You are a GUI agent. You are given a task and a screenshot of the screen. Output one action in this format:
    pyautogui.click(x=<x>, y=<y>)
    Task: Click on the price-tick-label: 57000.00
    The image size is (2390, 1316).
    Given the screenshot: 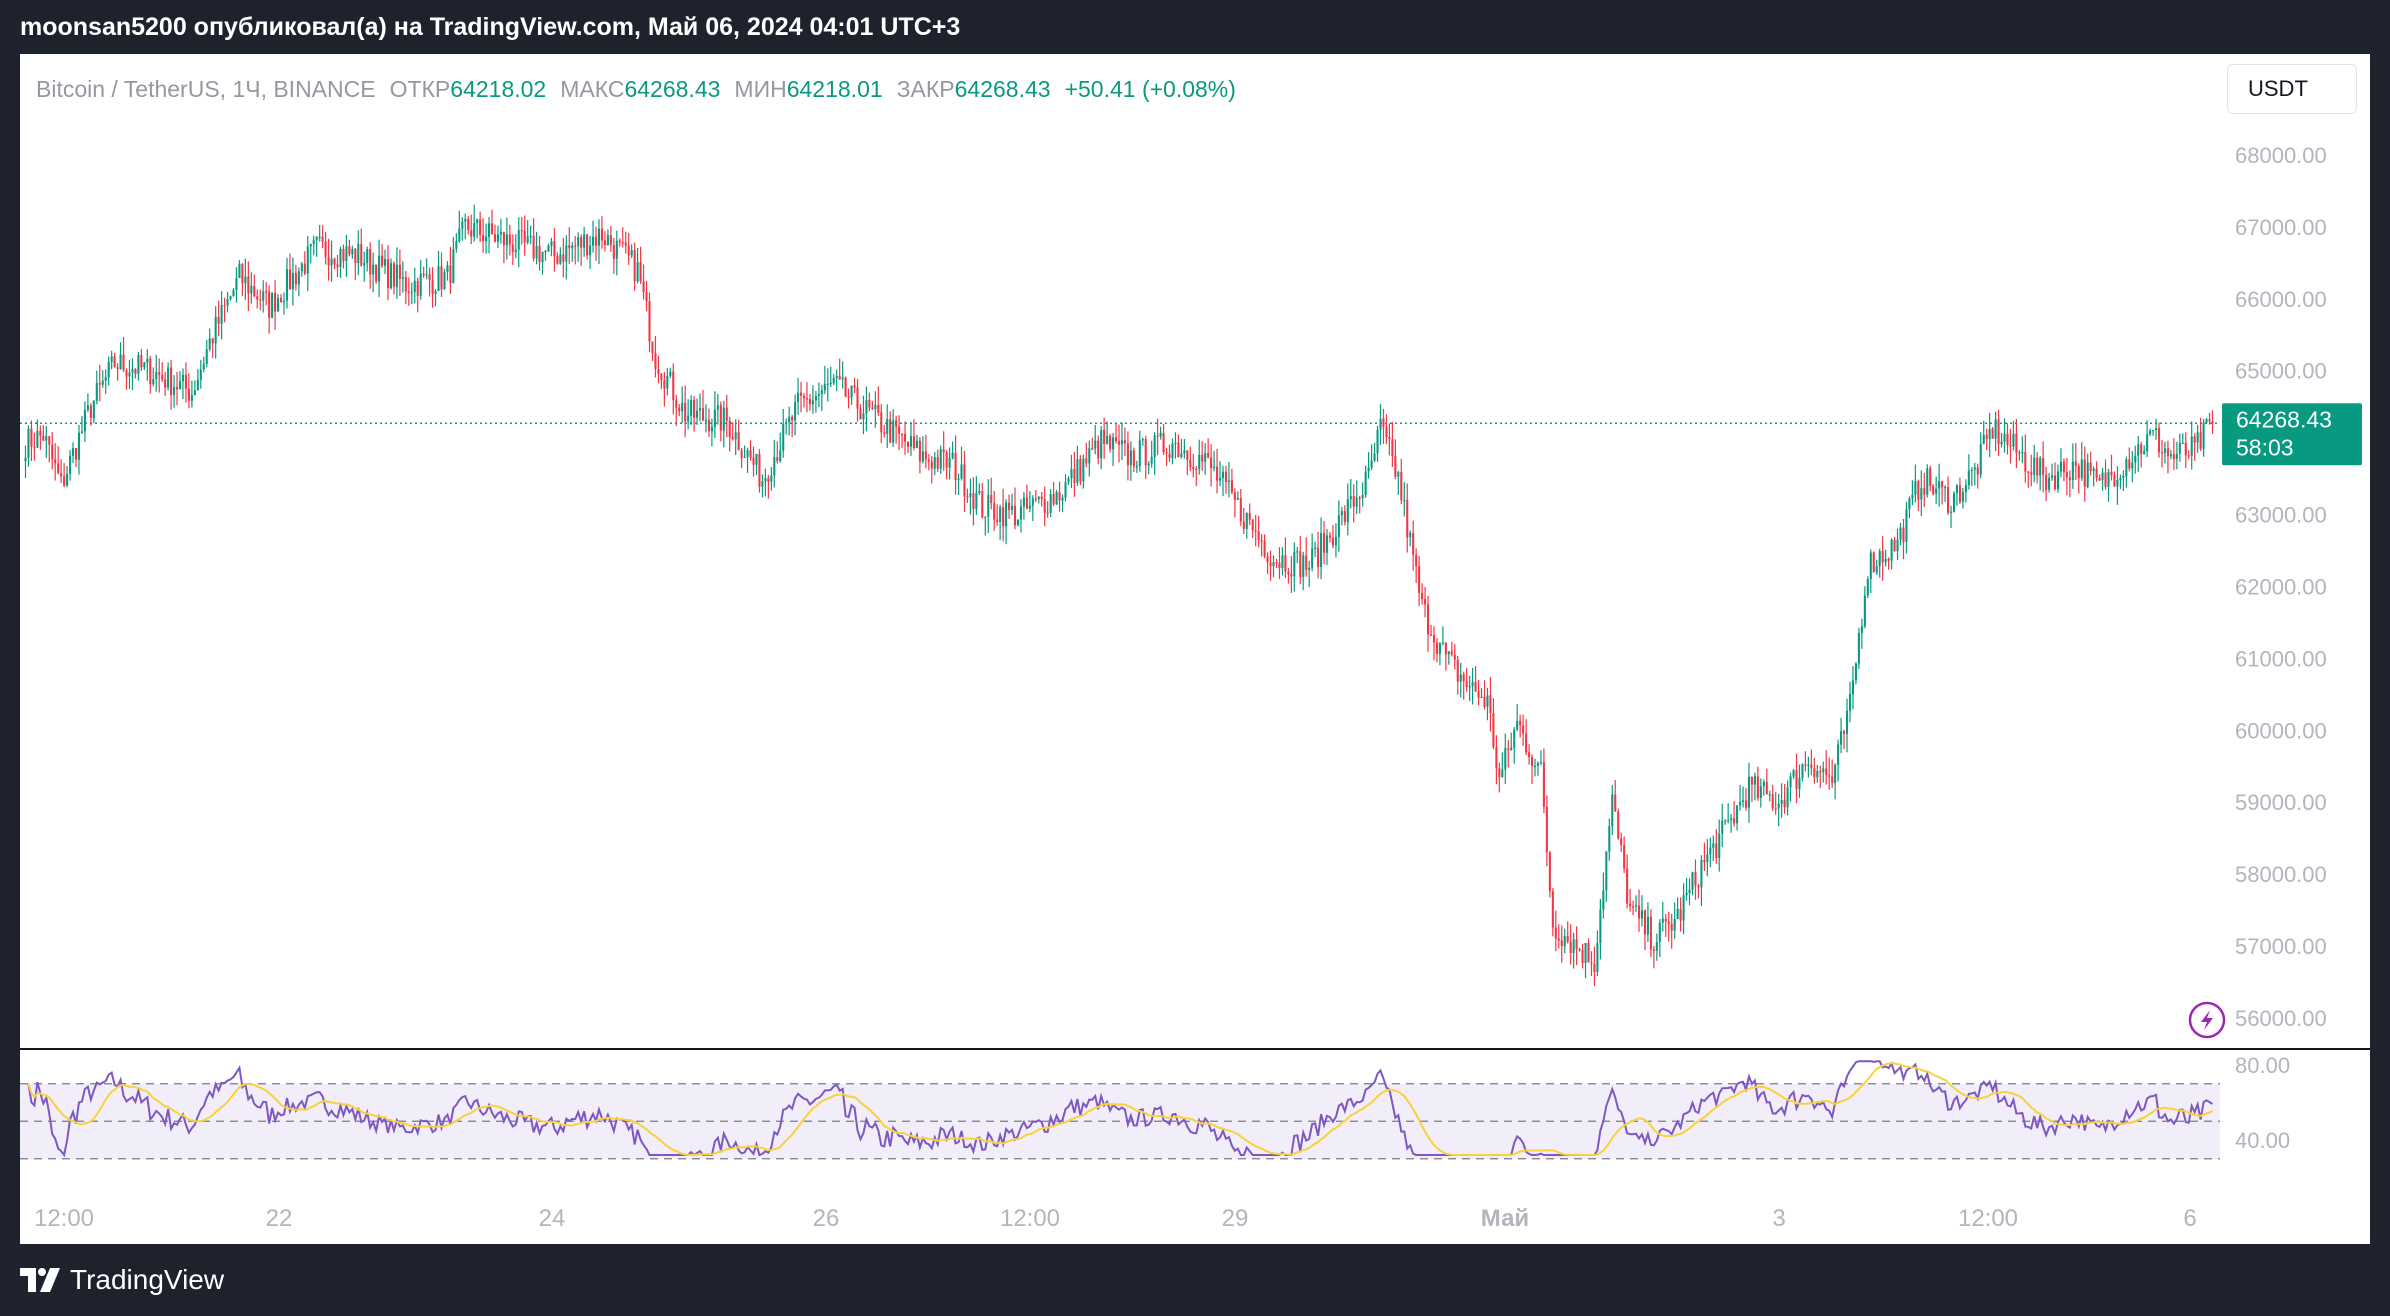 What is the action you would take?
    pyautogui.click(x=2281, y=946)
    